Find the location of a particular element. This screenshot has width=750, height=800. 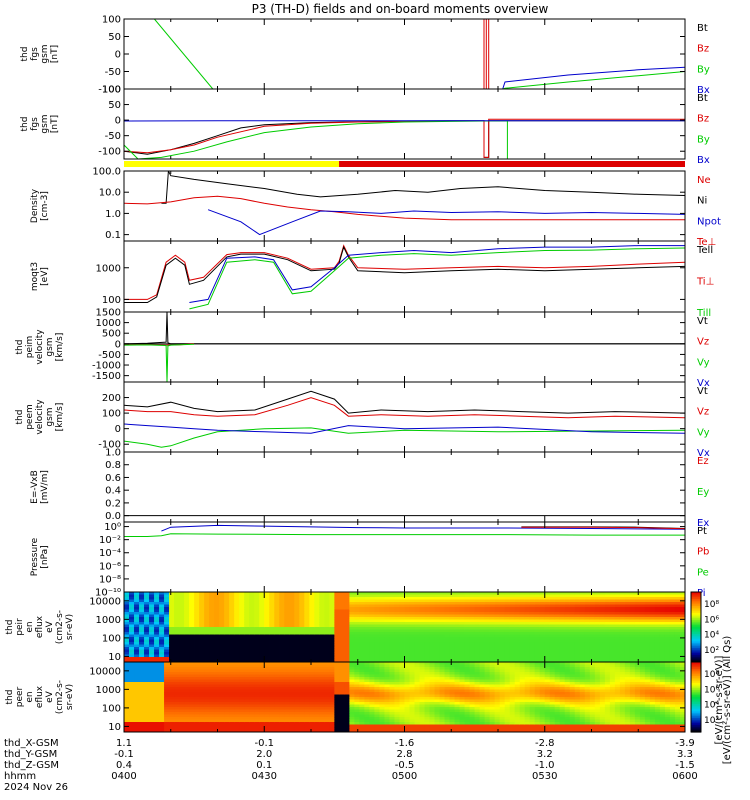

series-line-Ne is located at coordinates (404, 208).